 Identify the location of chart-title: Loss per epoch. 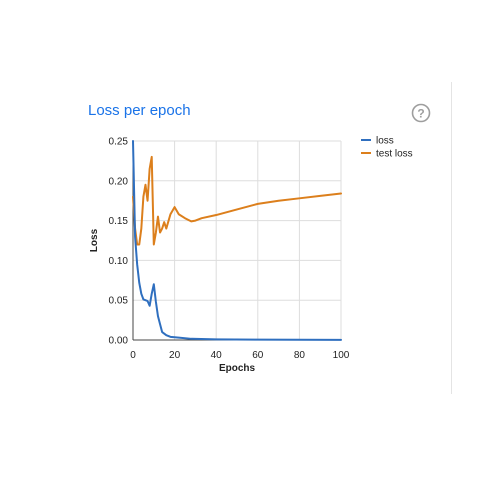
(139, 110).